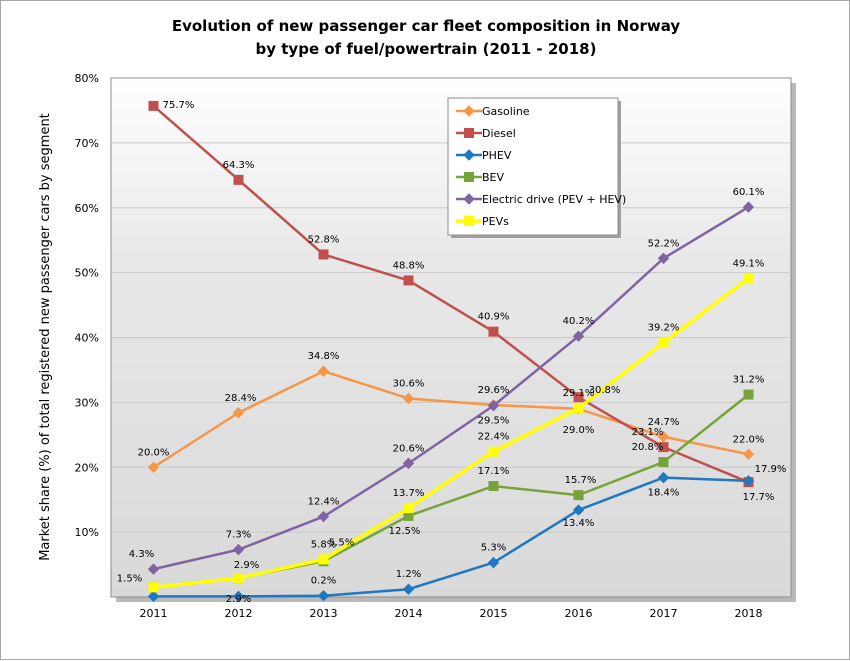 The image size is (850, 661). I want to click on x-tick-label: 2017, so click(664, 613).